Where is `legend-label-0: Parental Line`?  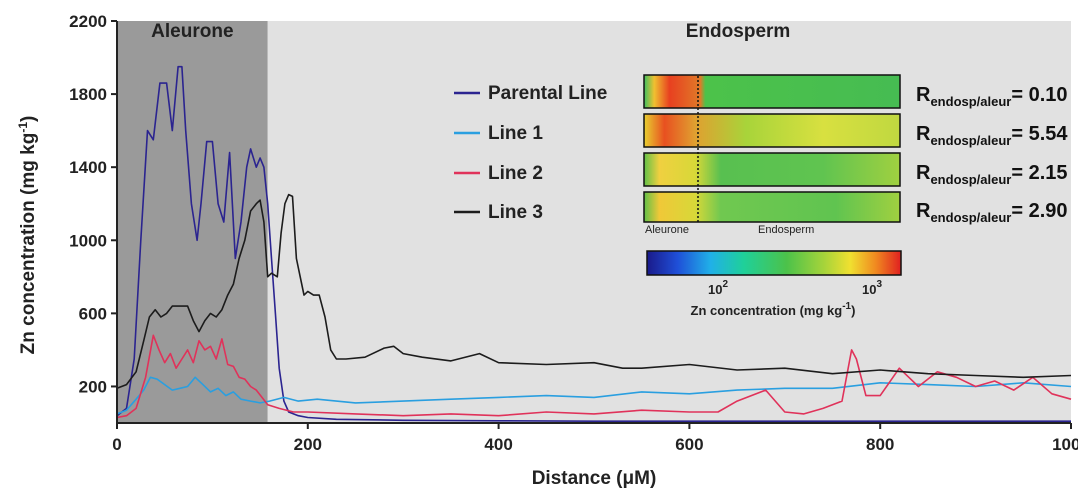 legend-label-0: Parental Line is located at coordinates (547, 93).